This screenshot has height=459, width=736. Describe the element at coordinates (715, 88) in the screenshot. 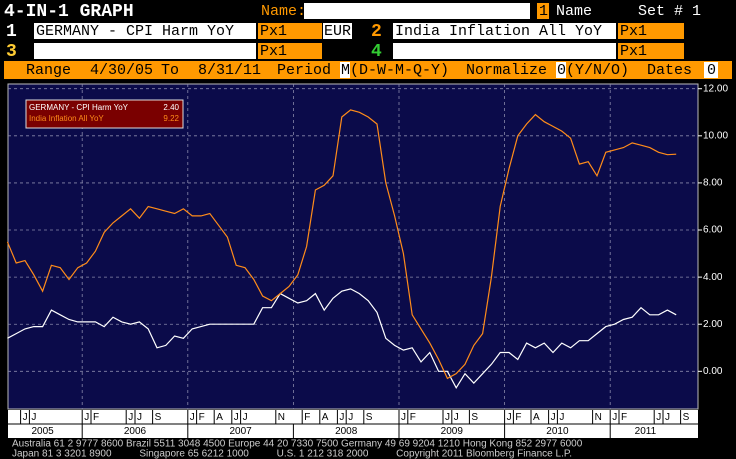

I see `y-tick-label: 12.00` at that location.